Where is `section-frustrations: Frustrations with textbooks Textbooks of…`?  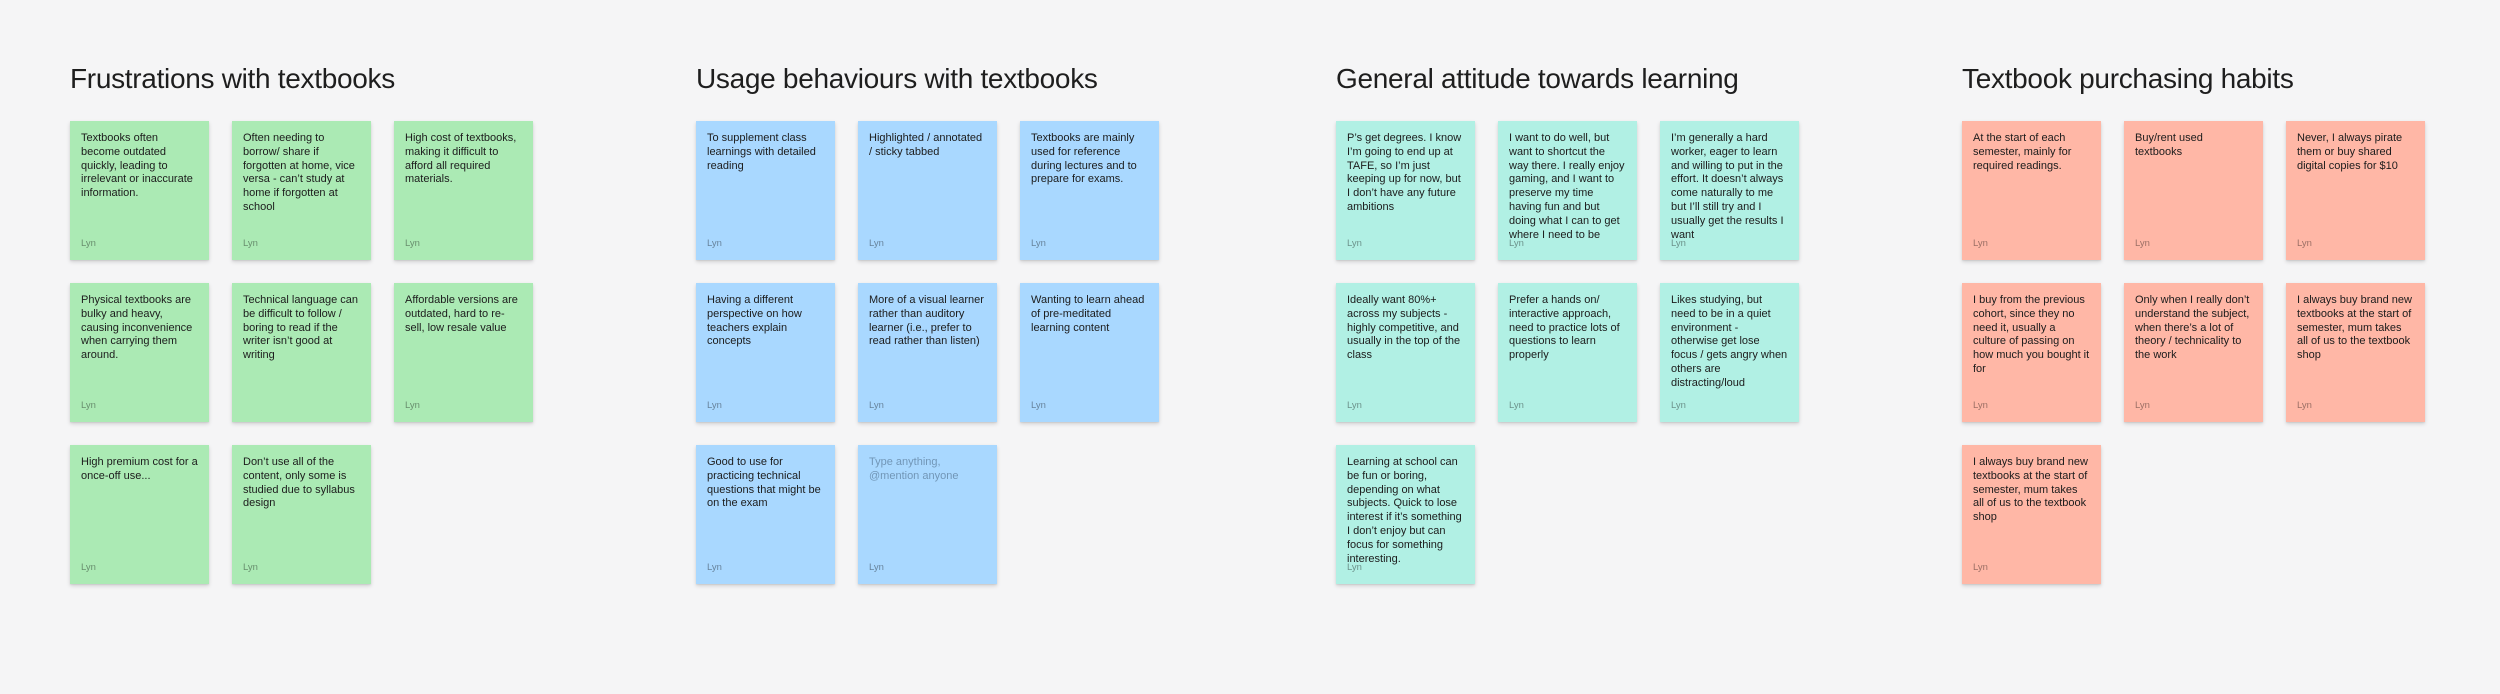 section-frustrations: Frustrations with textbooks Textbooks of… is located at coordinates (303, 323).